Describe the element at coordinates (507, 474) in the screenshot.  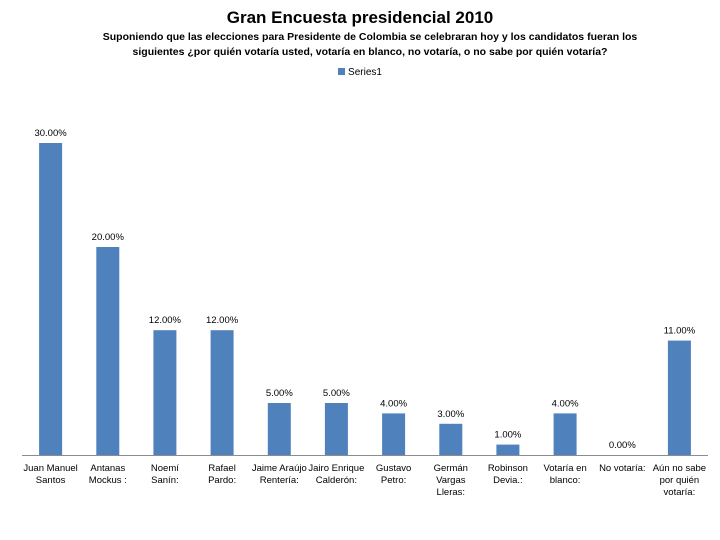
I see `category-label: Robinson Devia.:` at that location.